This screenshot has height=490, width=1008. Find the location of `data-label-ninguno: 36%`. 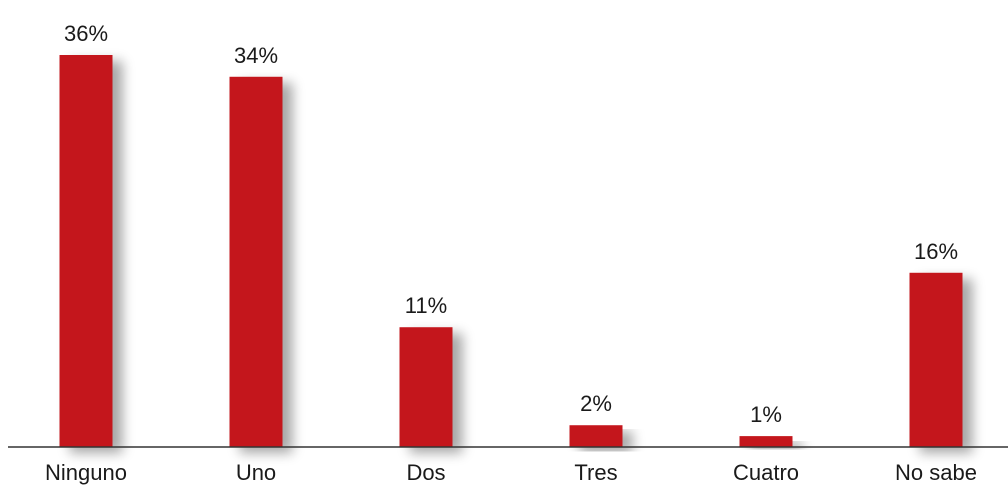

data-label-ninguno: 36% is located at coordinates (86, 33).